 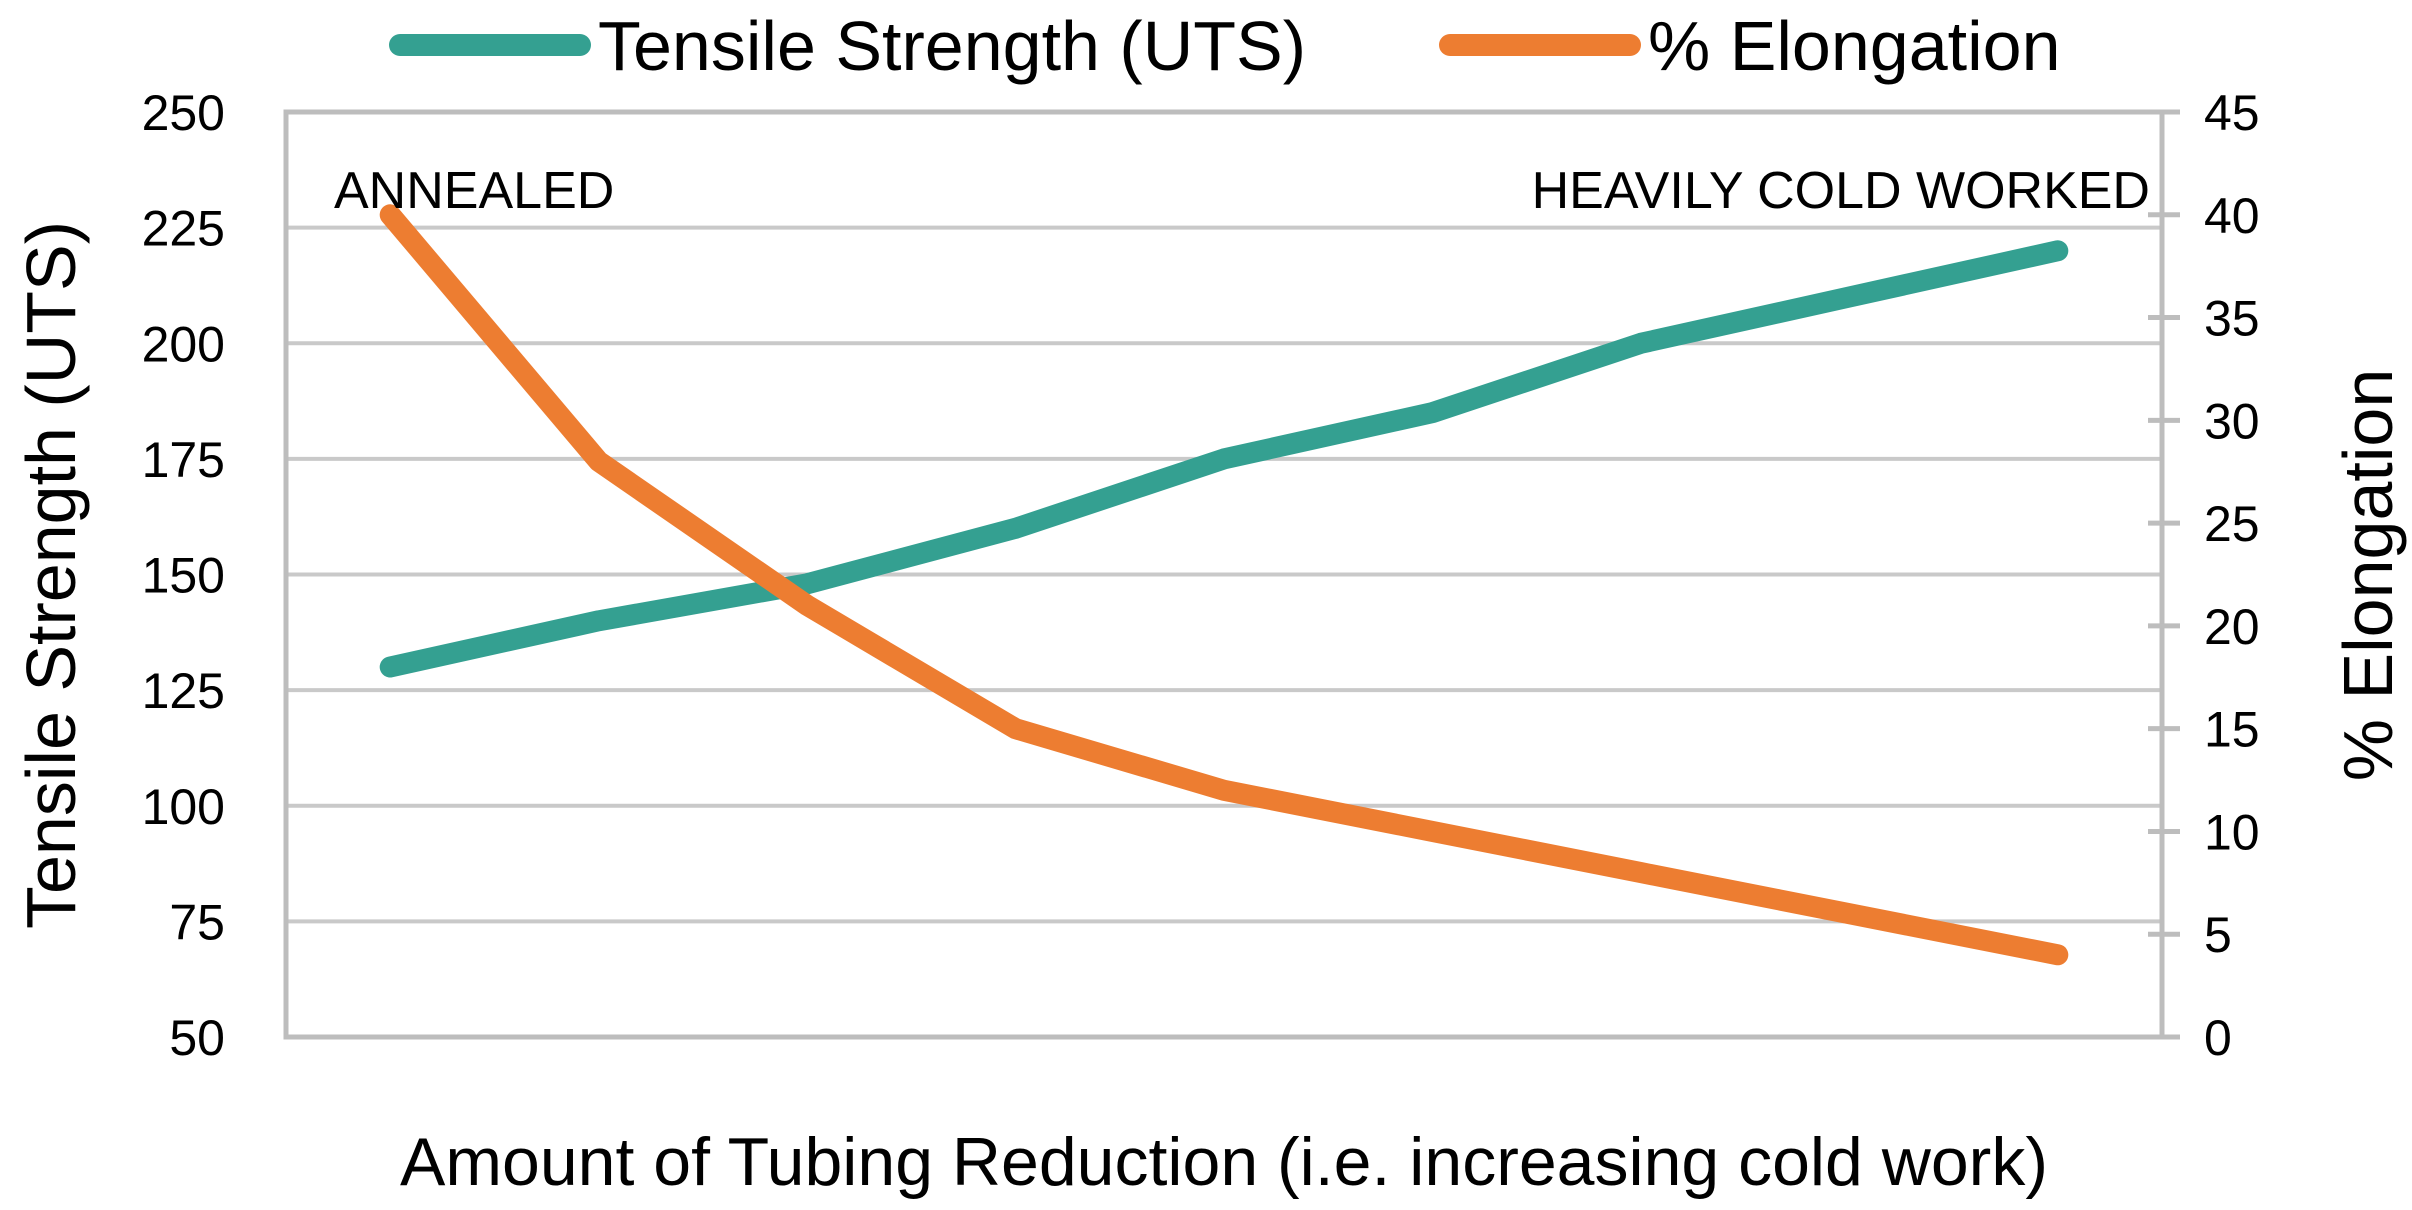 What do you see at coordinates (2232, 627) in the screenshot?
I see `right-axis-tick-label: 20` at bounding box center [2232, 627].